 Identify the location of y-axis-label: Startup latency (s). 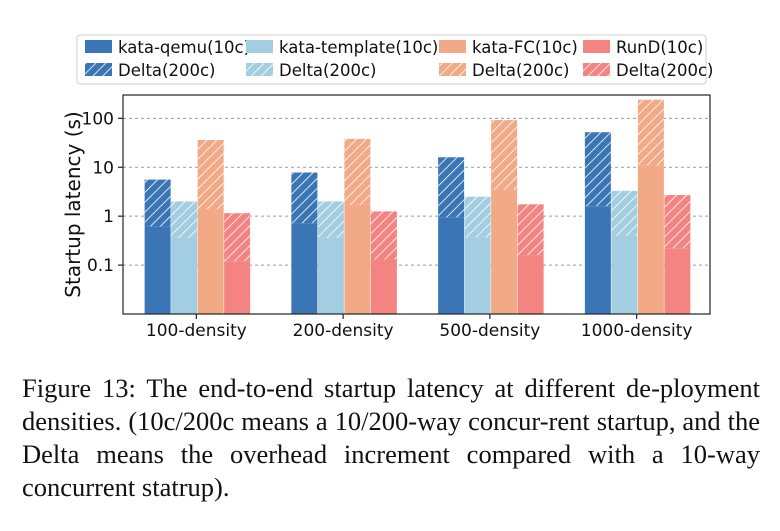
(73, 204).